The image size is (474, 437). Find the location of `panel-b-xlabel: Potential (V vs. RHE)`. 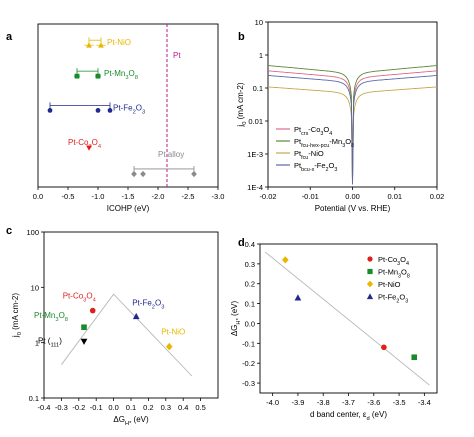

panel-b-xlabel: Potential (V vs. RHE) is located at coordinates (353, 208).